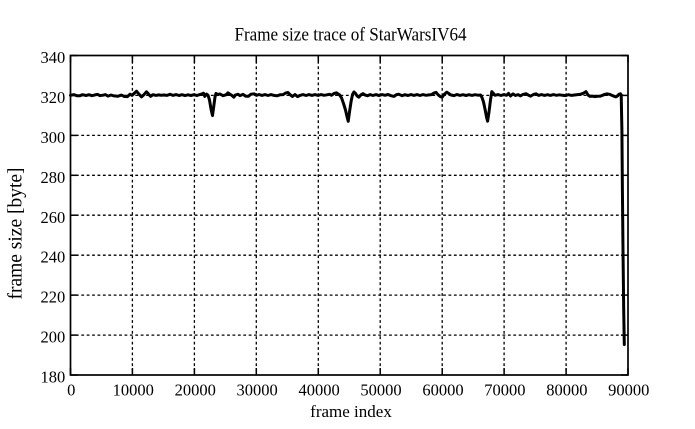 This screenshot has width=695, height=429. What do you see at coordinates (53, 257) in the screenshot?
I see `svg-text: 240` at bounding box center [53, 257].